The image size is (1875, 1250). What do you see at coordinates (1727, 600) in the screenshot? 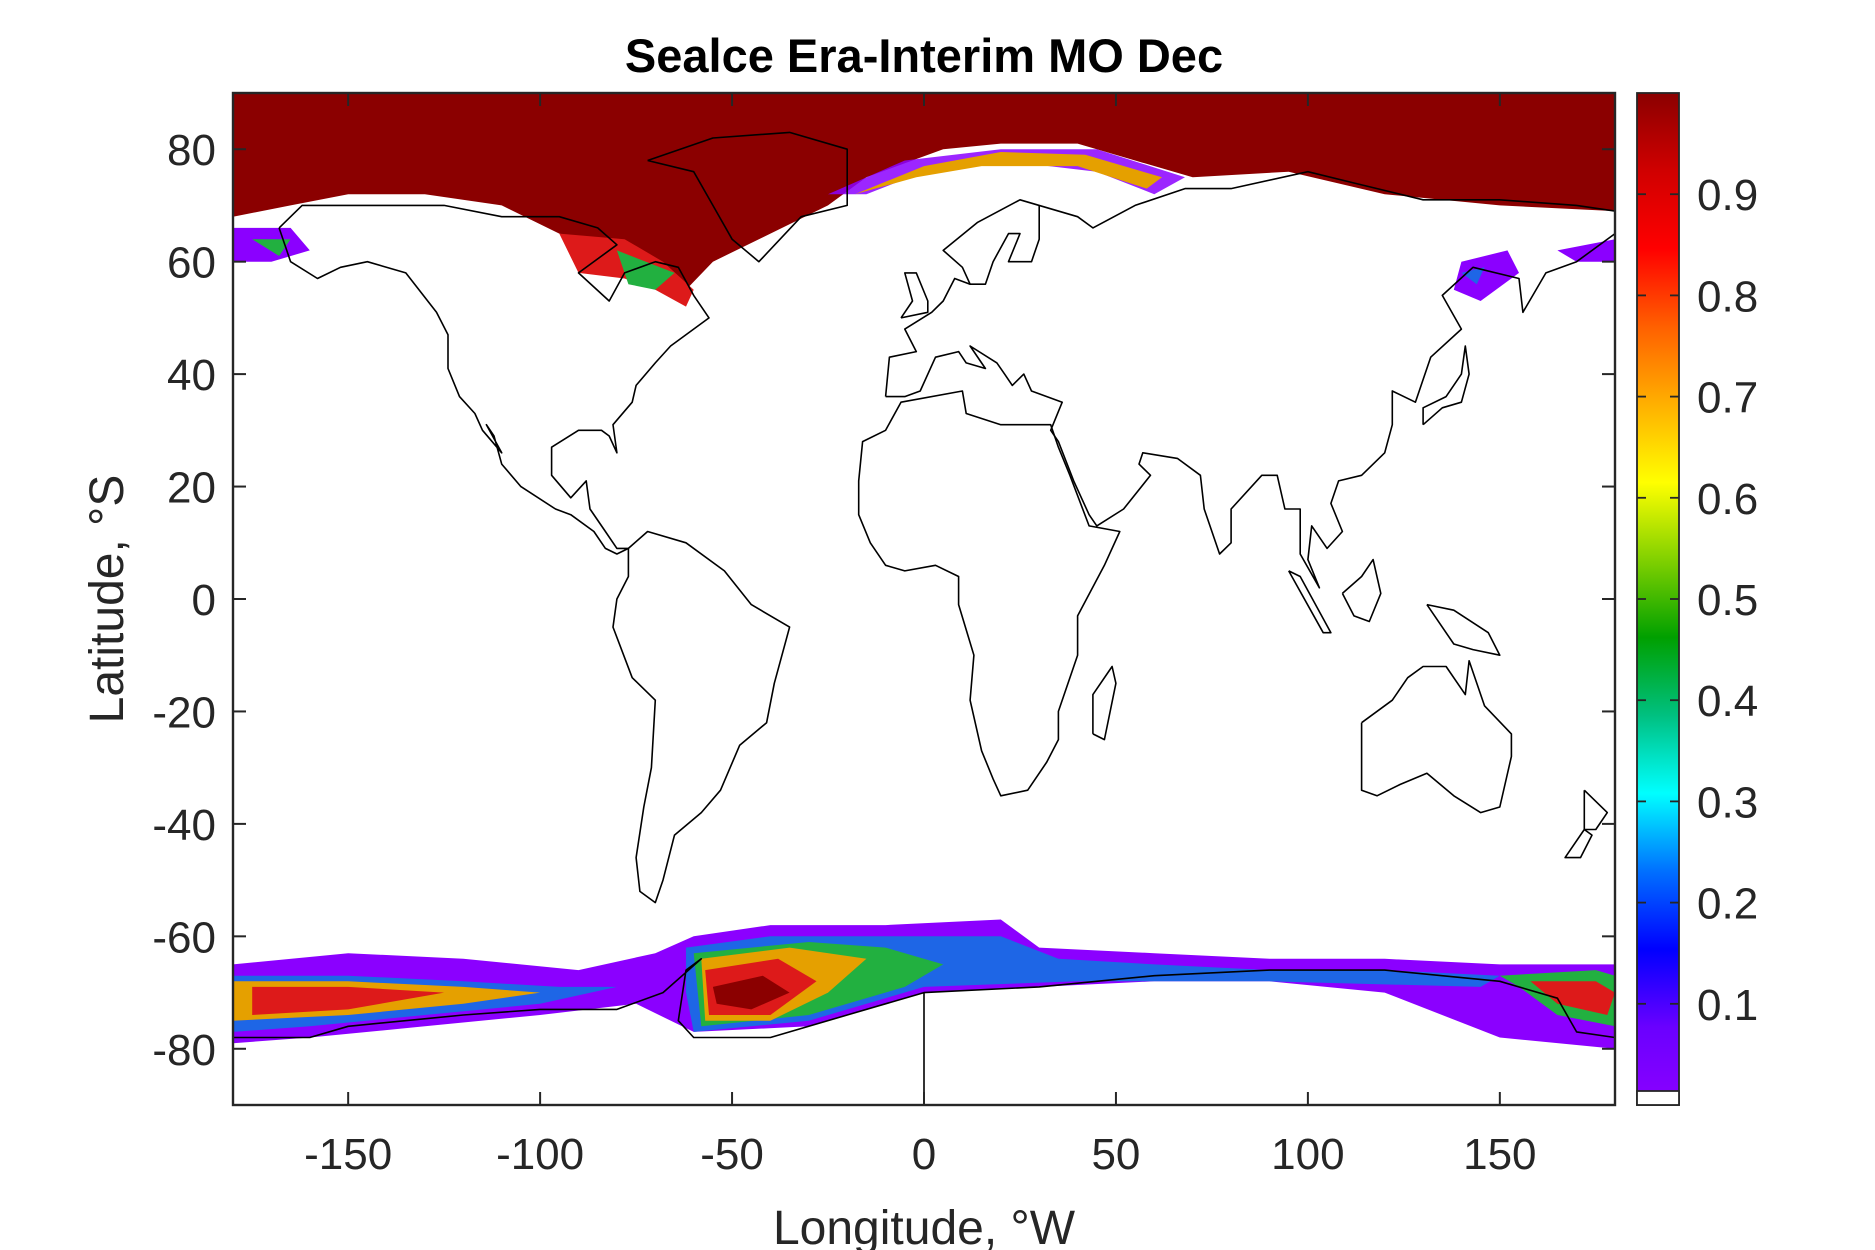
I see `colorbar-tick-label: 0.5` at bounding box center [1727, 600].